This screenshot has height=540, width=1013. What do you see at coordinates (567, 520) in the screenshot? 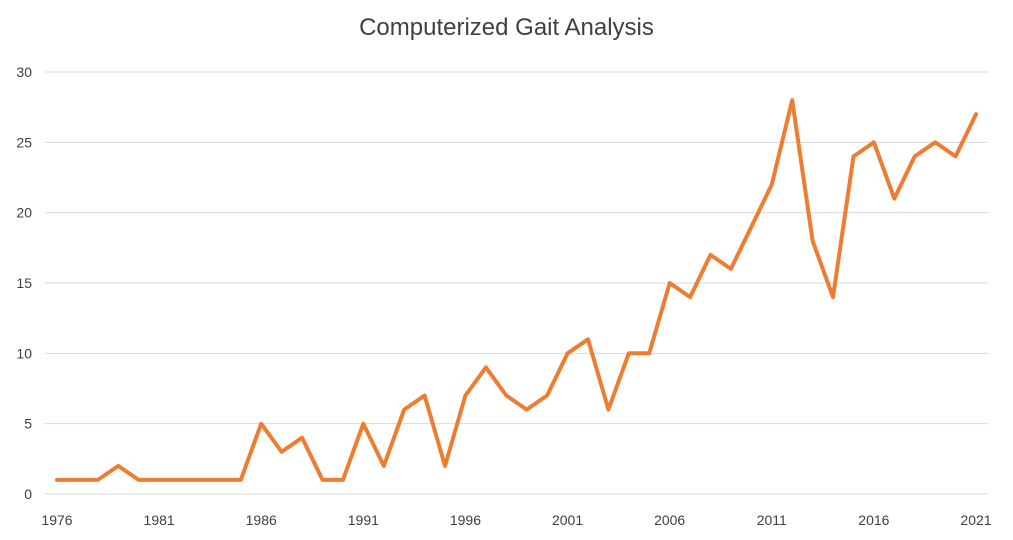
I see `x-tick-label: 2001` at bounding box center [567, 520].